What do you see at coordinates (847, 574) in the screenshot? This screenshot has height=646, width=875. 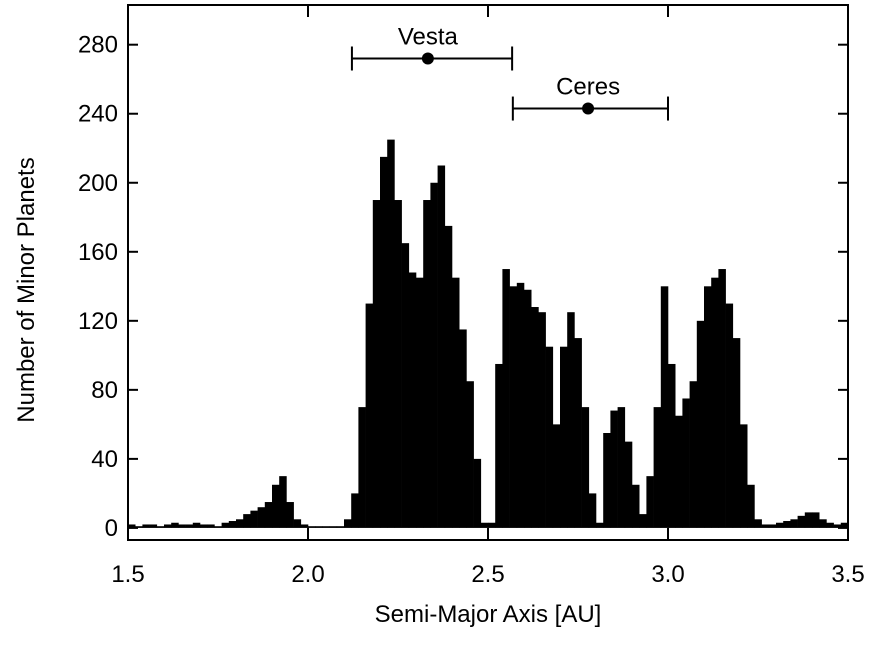 I see `x-tick-label: 3.5` at bounding box center [847, 574].